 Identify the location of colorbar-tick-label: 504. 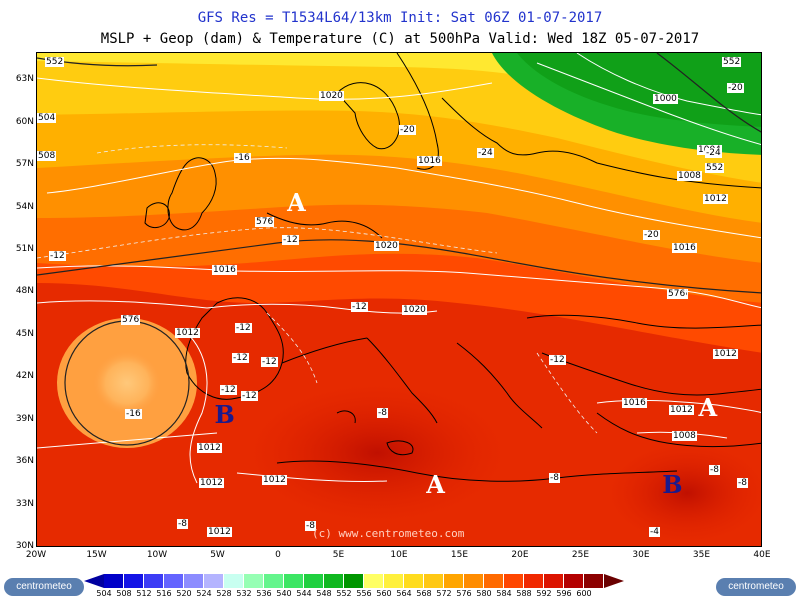
(104, 593).